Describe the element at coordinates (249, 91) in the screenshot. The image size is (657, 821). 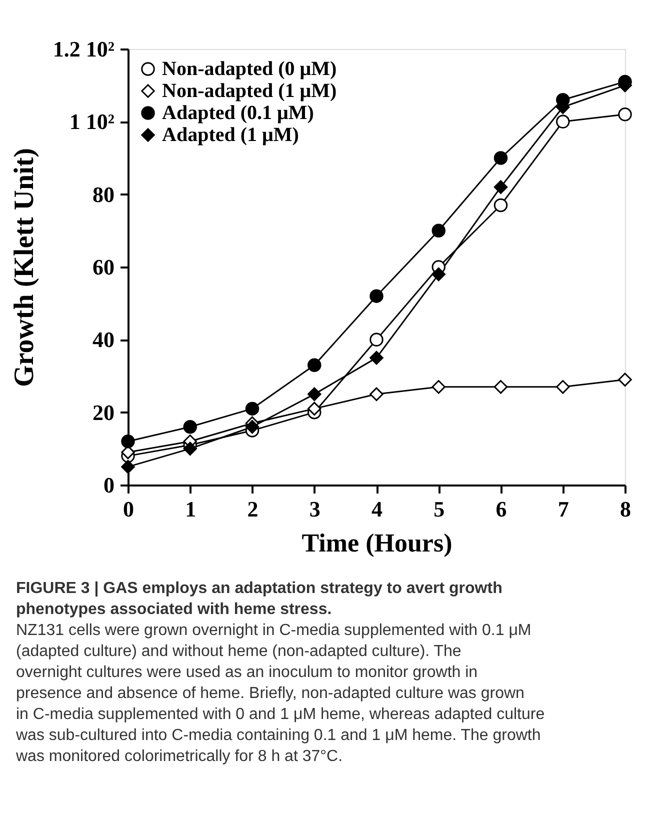
I see `legend-label: Non-adapted (1 μM)` at that location.